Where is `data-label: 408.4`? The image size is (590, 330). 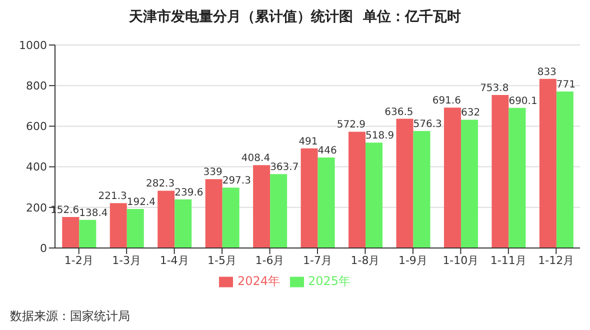 data-label: 408.4 is located at coordinates (255, 158).